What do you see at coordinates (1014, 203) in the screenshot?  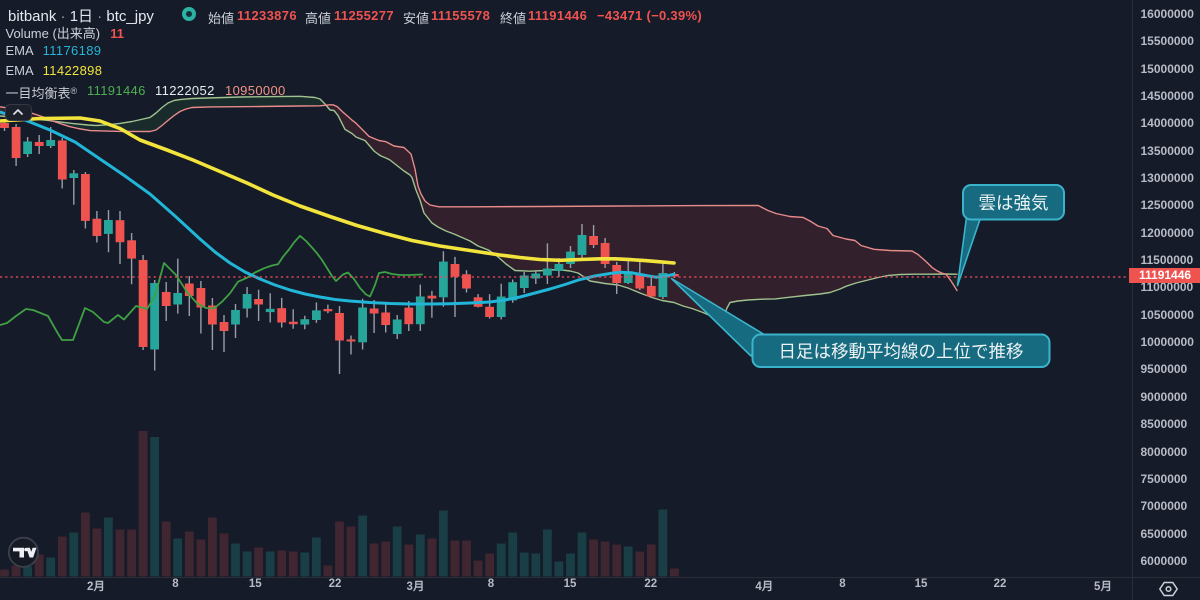 I see `svg-text: 雲は強気` at bounding box center [1014, 203].